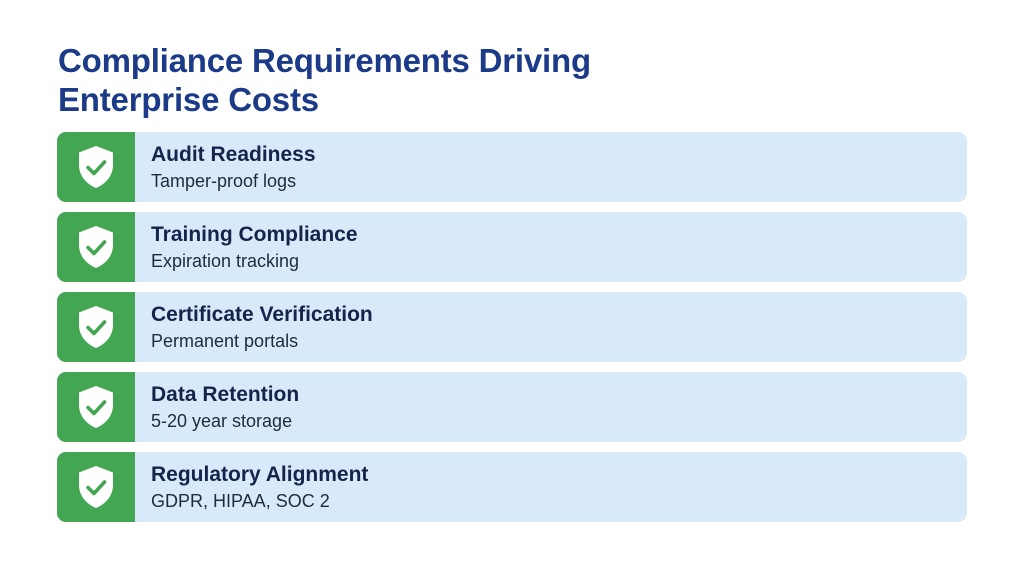  Describe the element at coordinates (188, 99) in the screenshot. I see `page-title-line-2: Enterprise Costs` at that location.